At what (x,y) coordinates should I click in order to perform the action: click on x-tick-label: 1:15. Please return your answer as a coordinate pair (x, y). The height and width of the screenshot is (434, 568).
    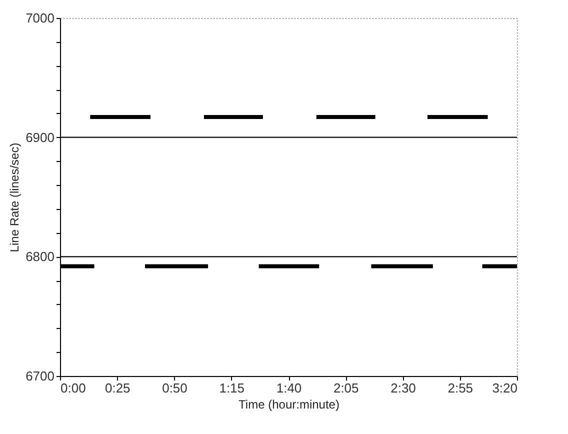
    Looking at the image, I should click on (232, 388).